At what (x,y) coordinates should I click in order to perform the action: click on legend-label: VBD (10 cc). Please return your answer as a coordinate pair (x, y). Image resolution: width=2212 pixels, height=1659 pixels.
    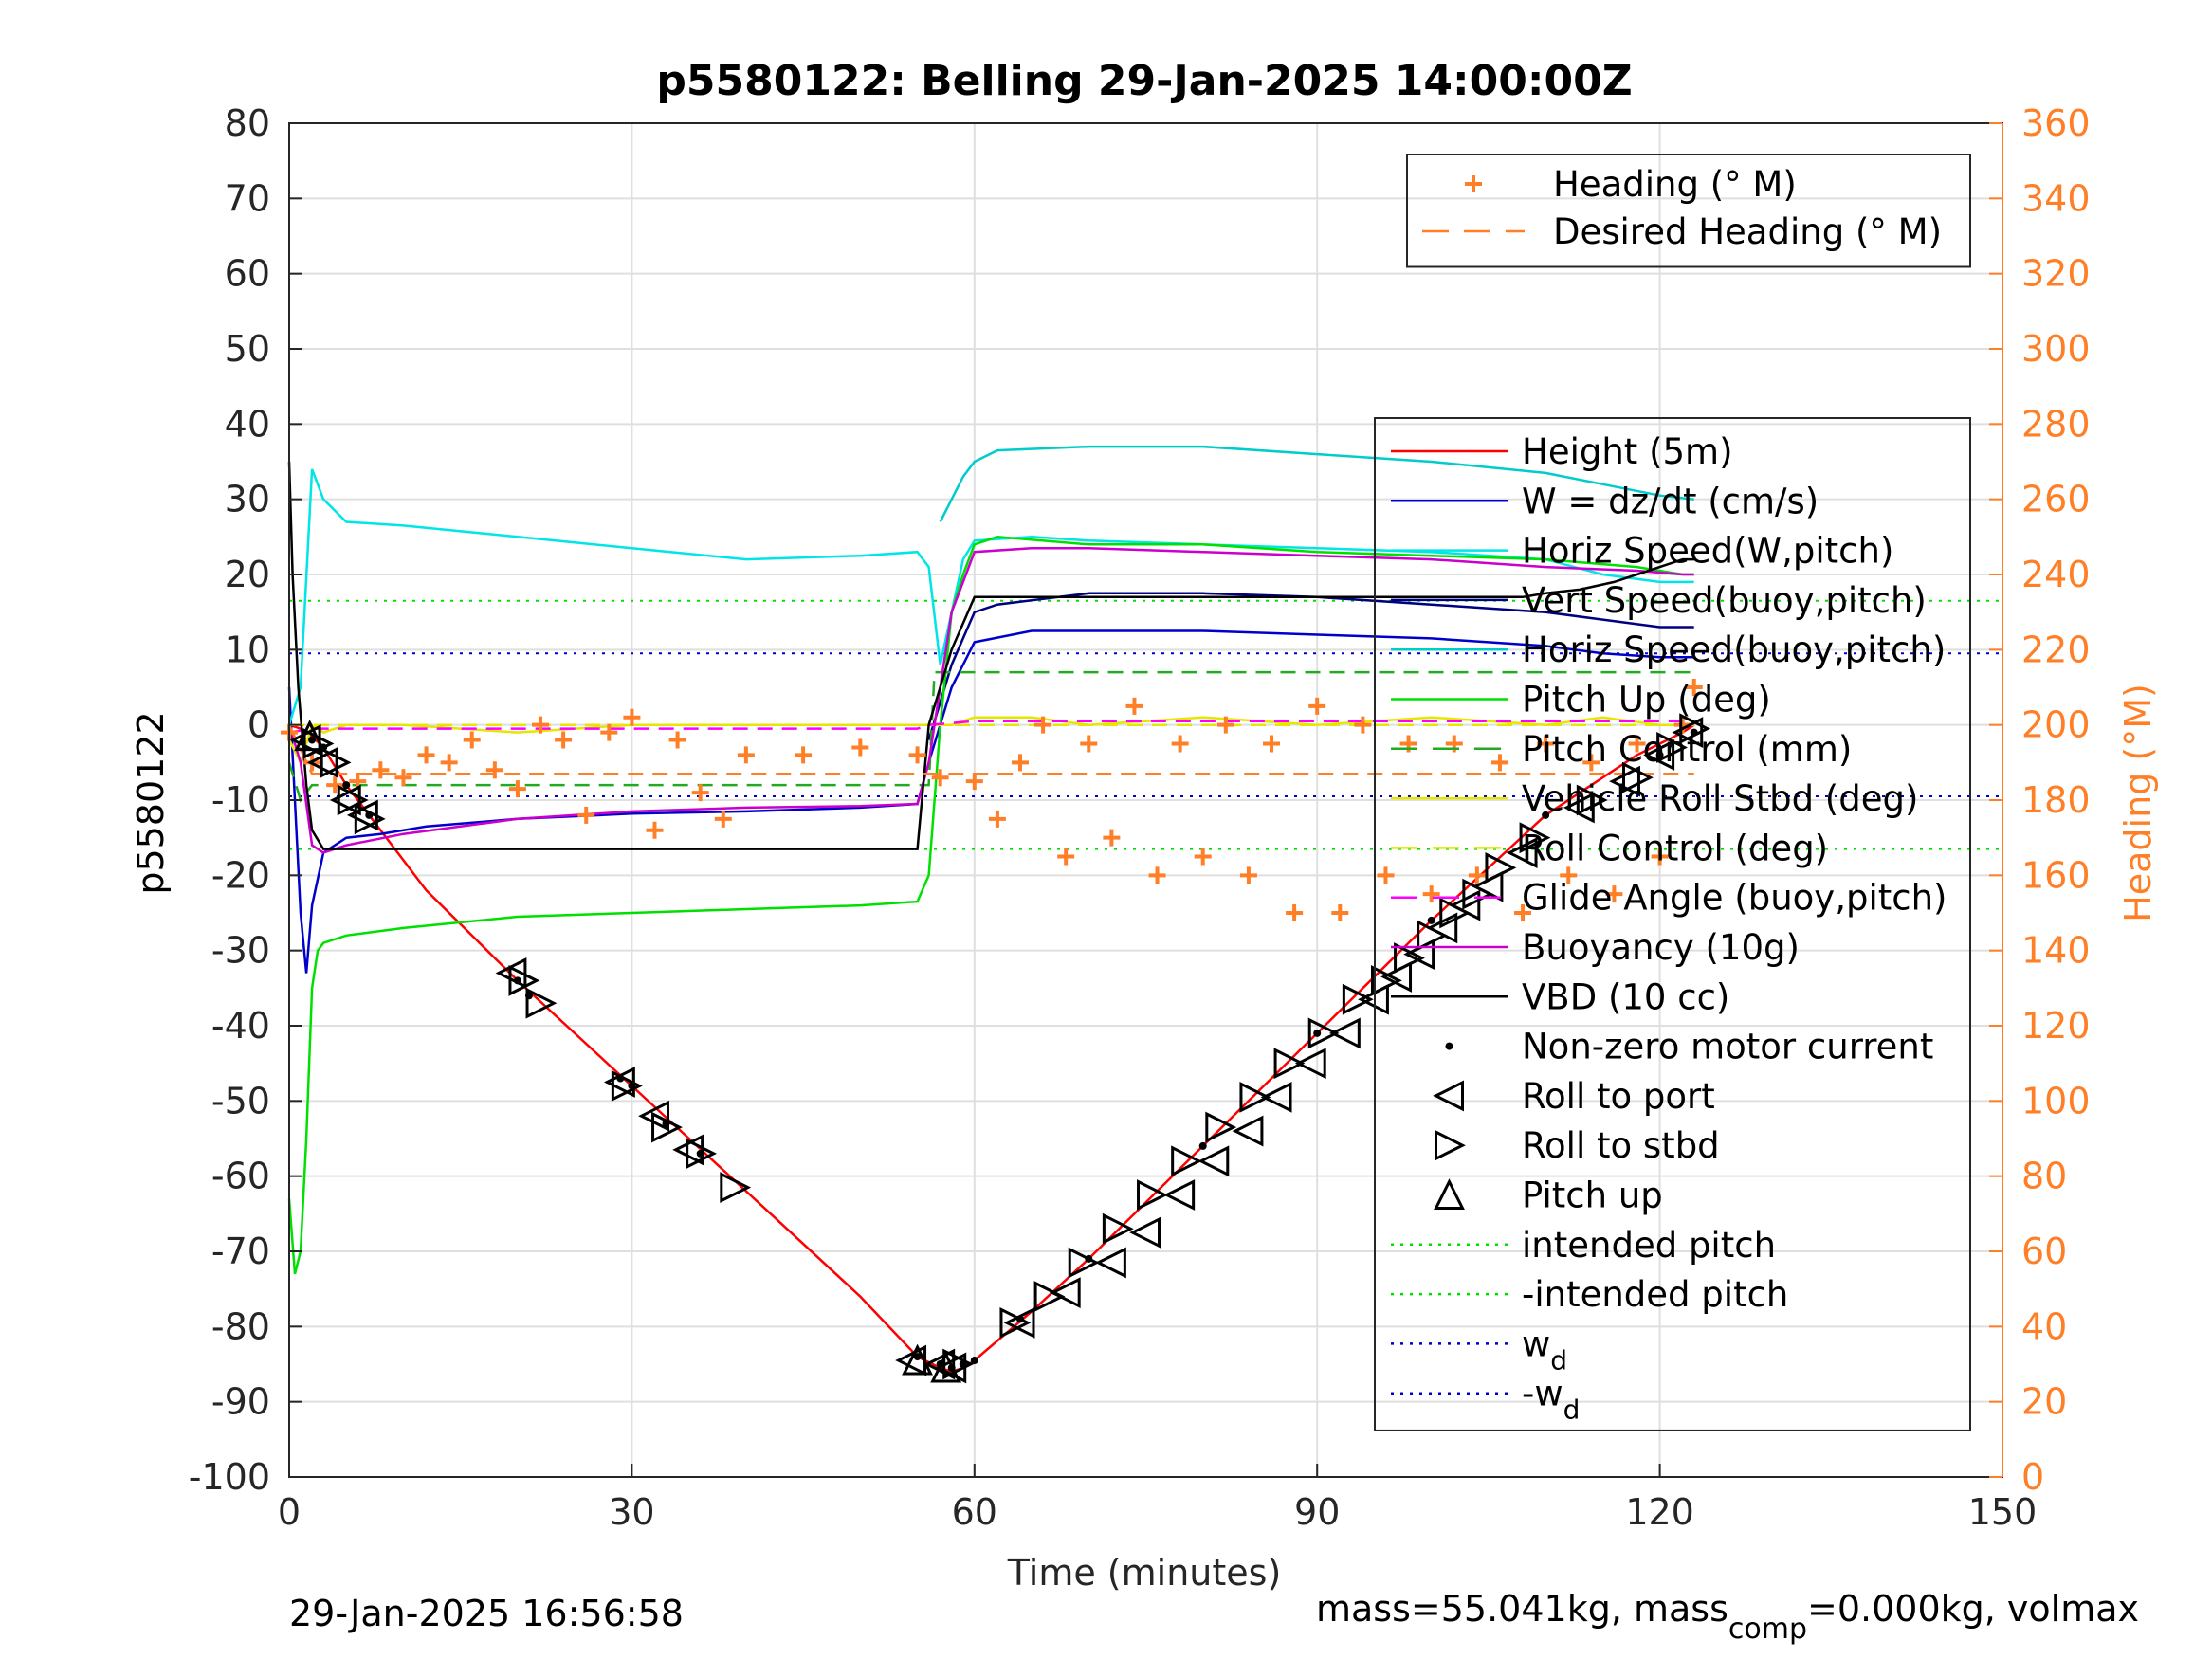
    Looking at the image, I should click on (1625, 996).